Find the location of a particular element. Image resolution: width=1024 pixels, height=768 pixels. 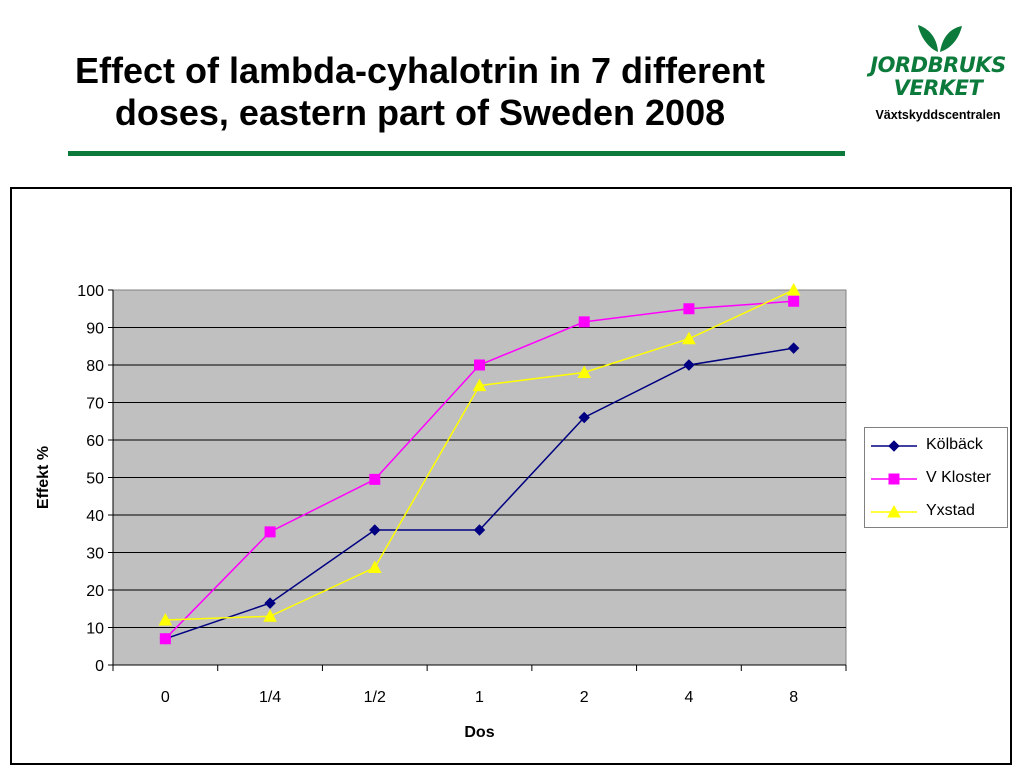

jordbruksverket-logo: JORDBRUKS VERKET Växtskyddscentralen is located at coordinates (938, 74).